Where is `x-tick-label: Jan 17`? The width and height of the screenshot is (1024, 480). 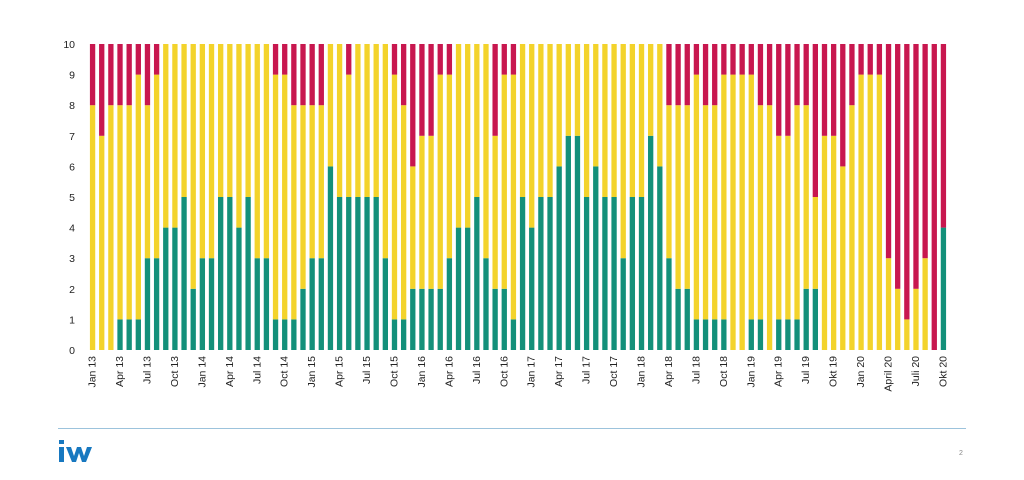 x-tick-label: Jan 17 is located at coordinates (532, 372).